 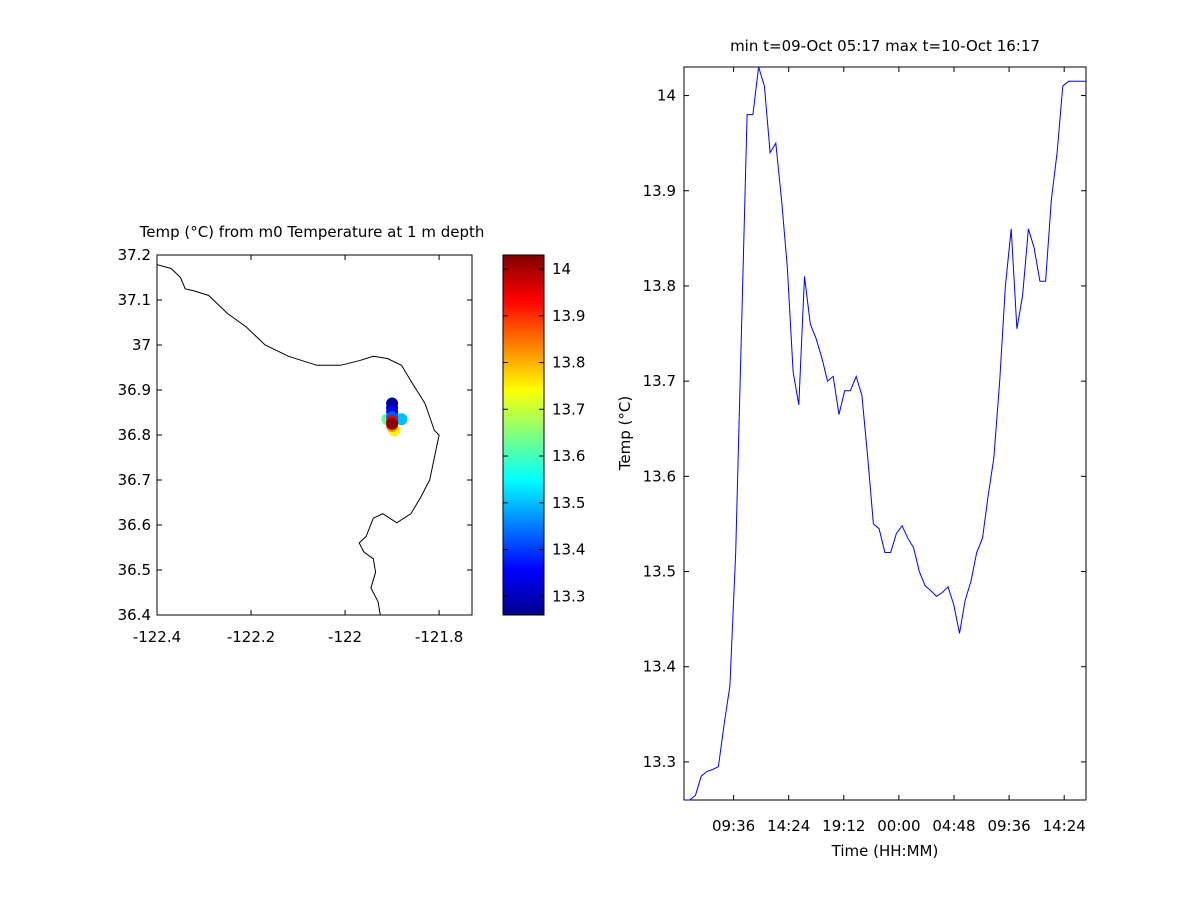 I want to click on timeseries-x-tick-label: 00:00, so click(x=898, y=826).